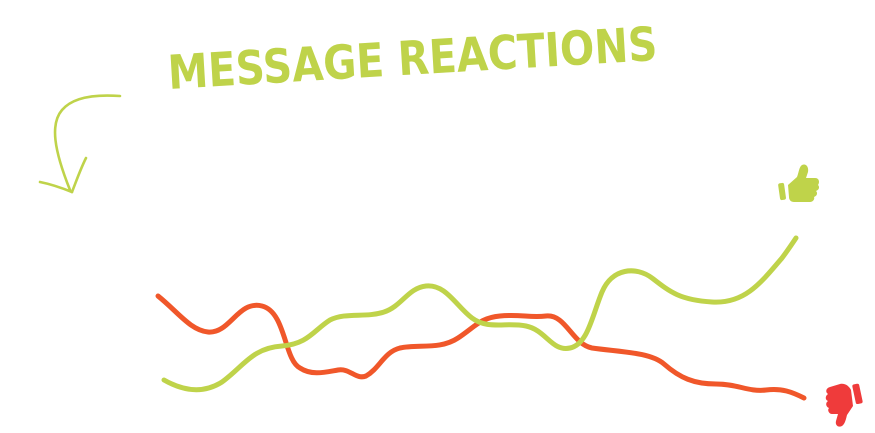  What do you see at coordinates (844, 405) in the screenshot?
I see `thumbs-down-icon` at bounding box center [844, 405].